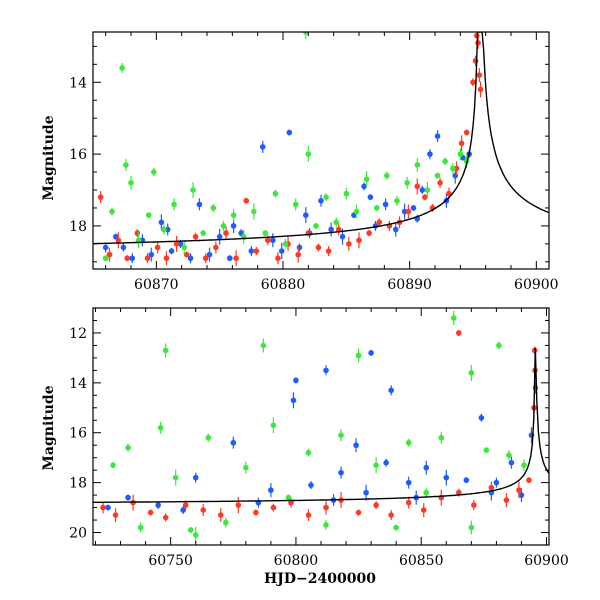 The image size is (600, 600). What do you see at coordinates (156, 285) in the screenshot?
I see `x-tick-label: 60870` at bounding box center [156, 285].